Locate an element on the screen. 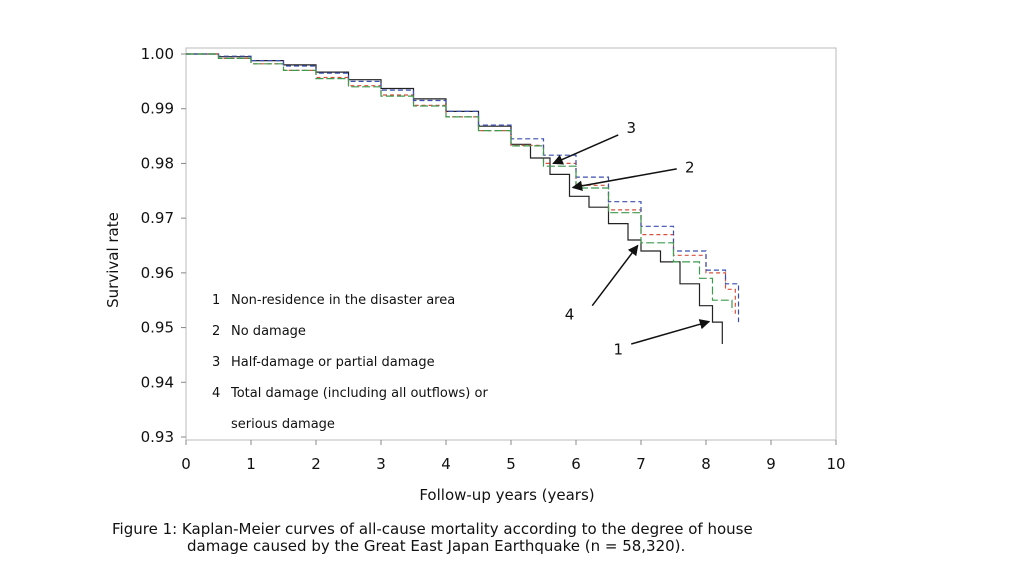 The image size is (1024, 576). x-axis-title: Follow-up years (years) is located at coordinates (506, 495).